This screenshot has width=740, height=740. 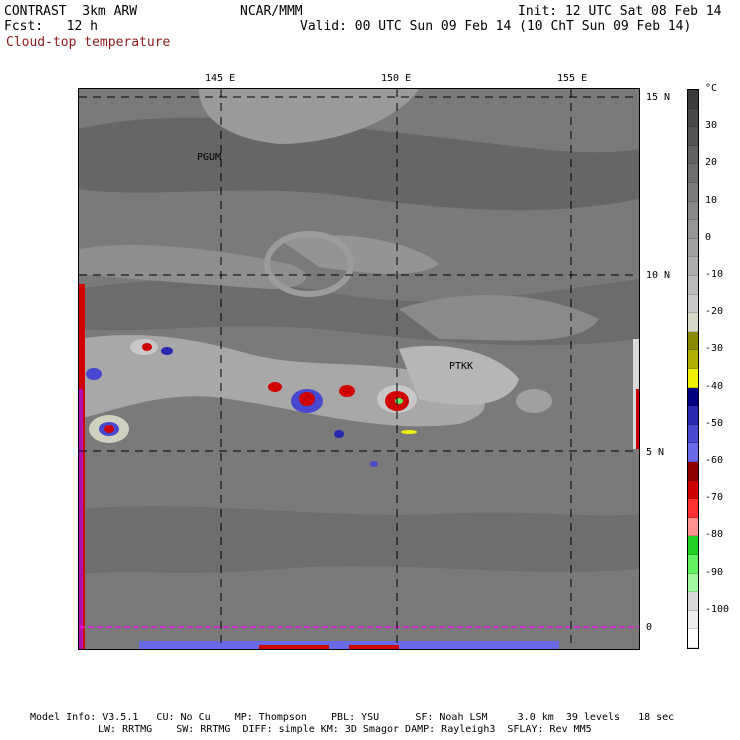 What do you see at coordinates (714, 423) in the screenshot?
I see `colorbar-label: -50` at bounding box center [714, 423].